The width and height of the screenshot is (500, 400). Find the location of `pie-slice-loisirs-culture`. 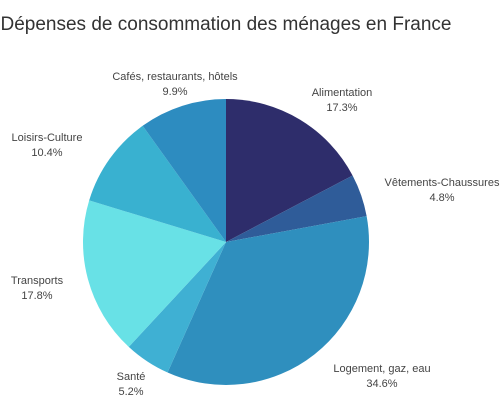

pie-slice-loisirs-culture is located at coordinates (157, 183).